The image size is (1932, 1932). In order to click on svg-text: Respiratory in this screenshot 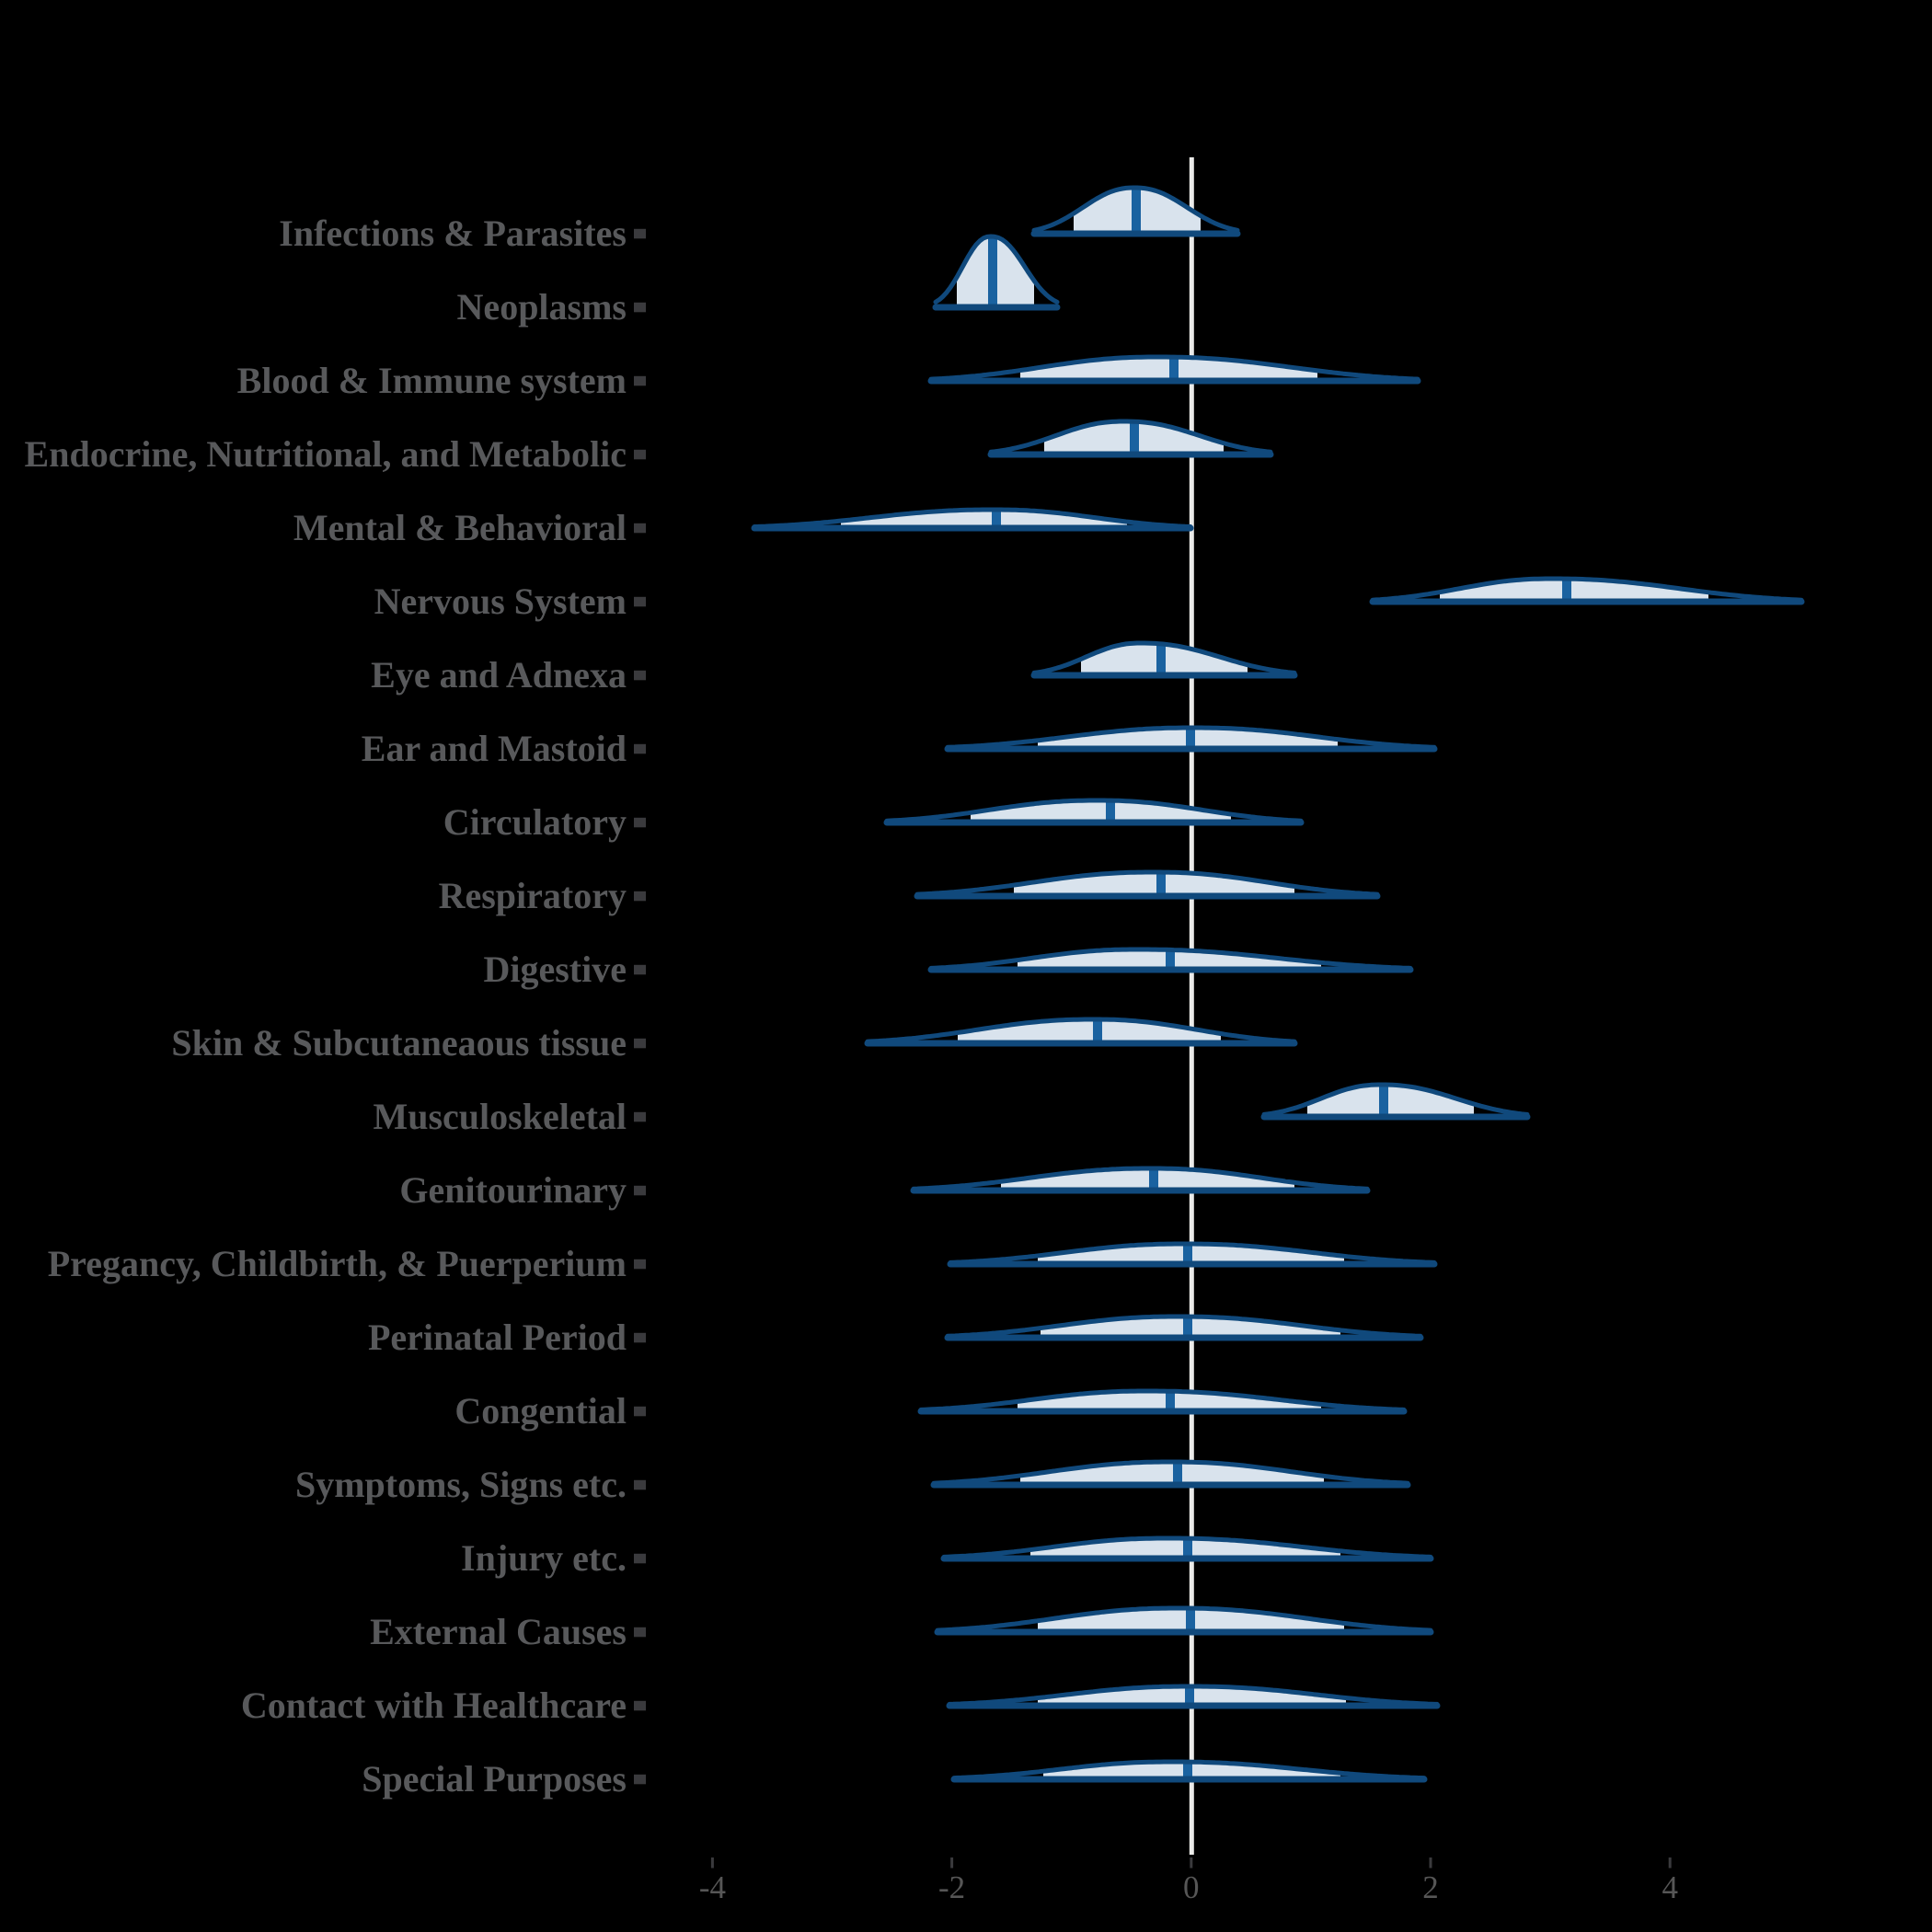, I will do `click(533, 895)`.